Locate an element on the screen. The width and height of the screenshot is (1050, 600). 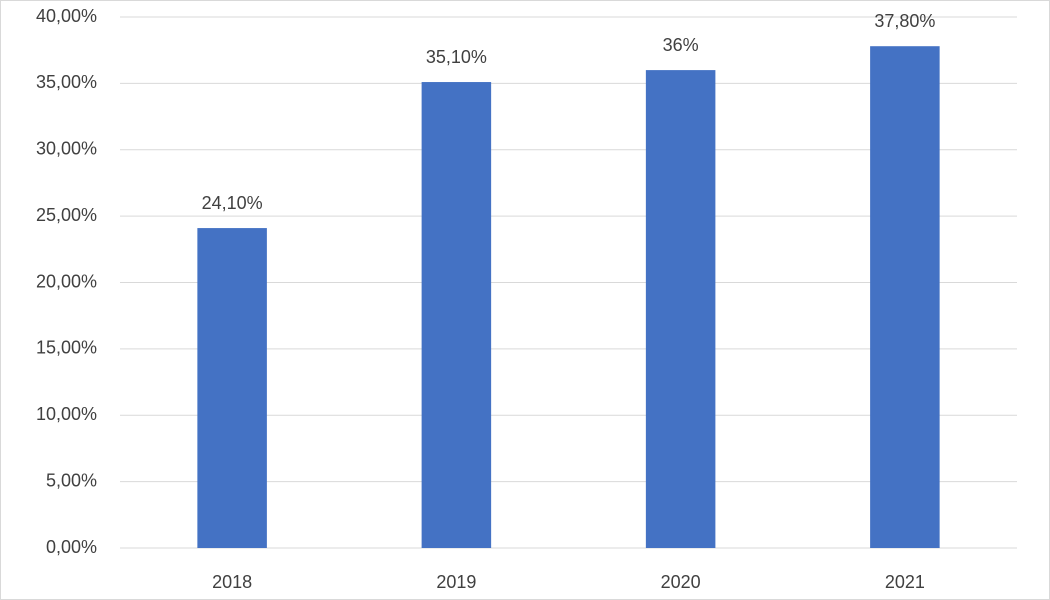
y-tick-label: 15,00% is located at coordinates (66, 348).